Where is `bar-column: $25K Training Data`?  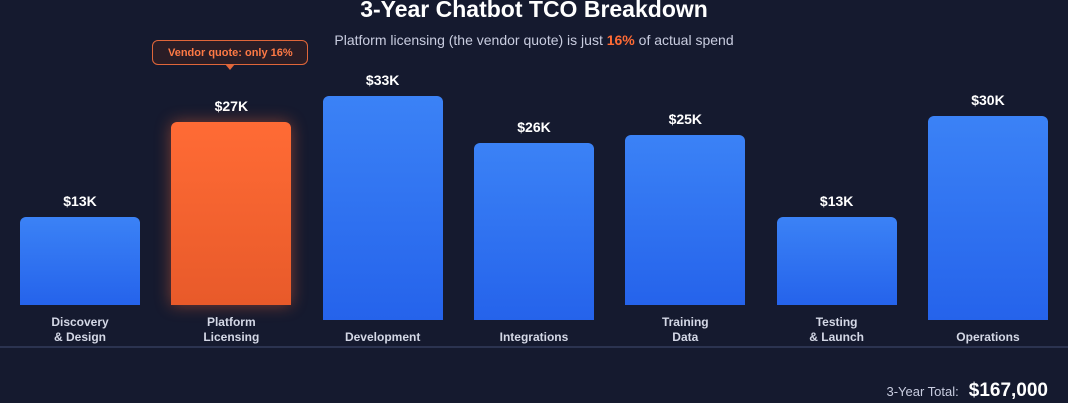 bar-column: $25K Training Data is located at coordinates (685, 228).